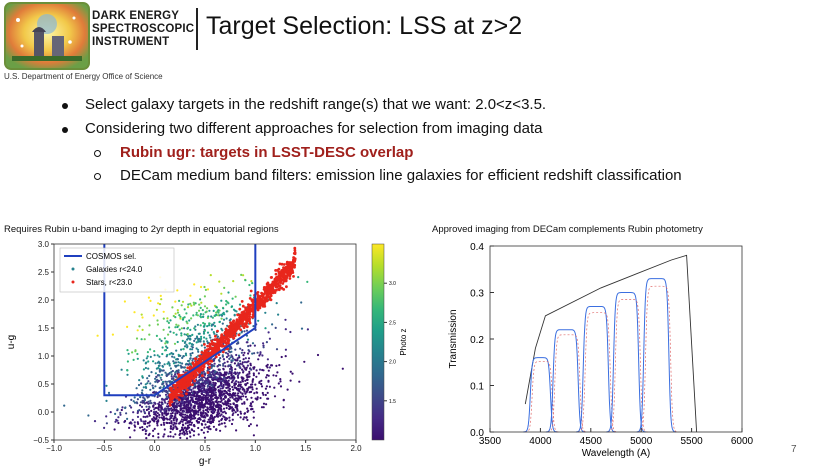 The image size is (836, 468). Describe the element at coordinates (267, 152) in the screenshot. I see `subbullet-rubin: Rubin ugr: targets in LSST-DESC overlap` at that location.